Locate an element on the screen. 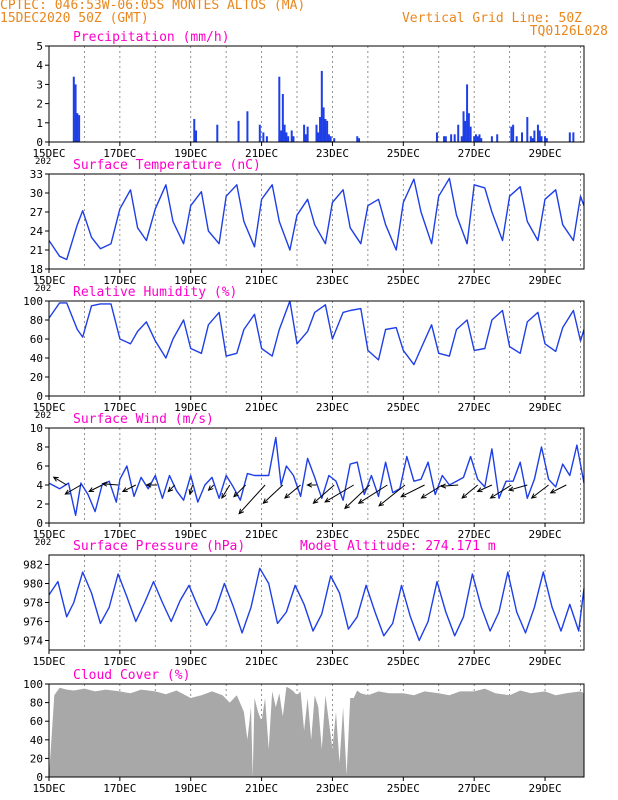  precip-xtick-label: 17DEC is located at coordinates (119, 153).